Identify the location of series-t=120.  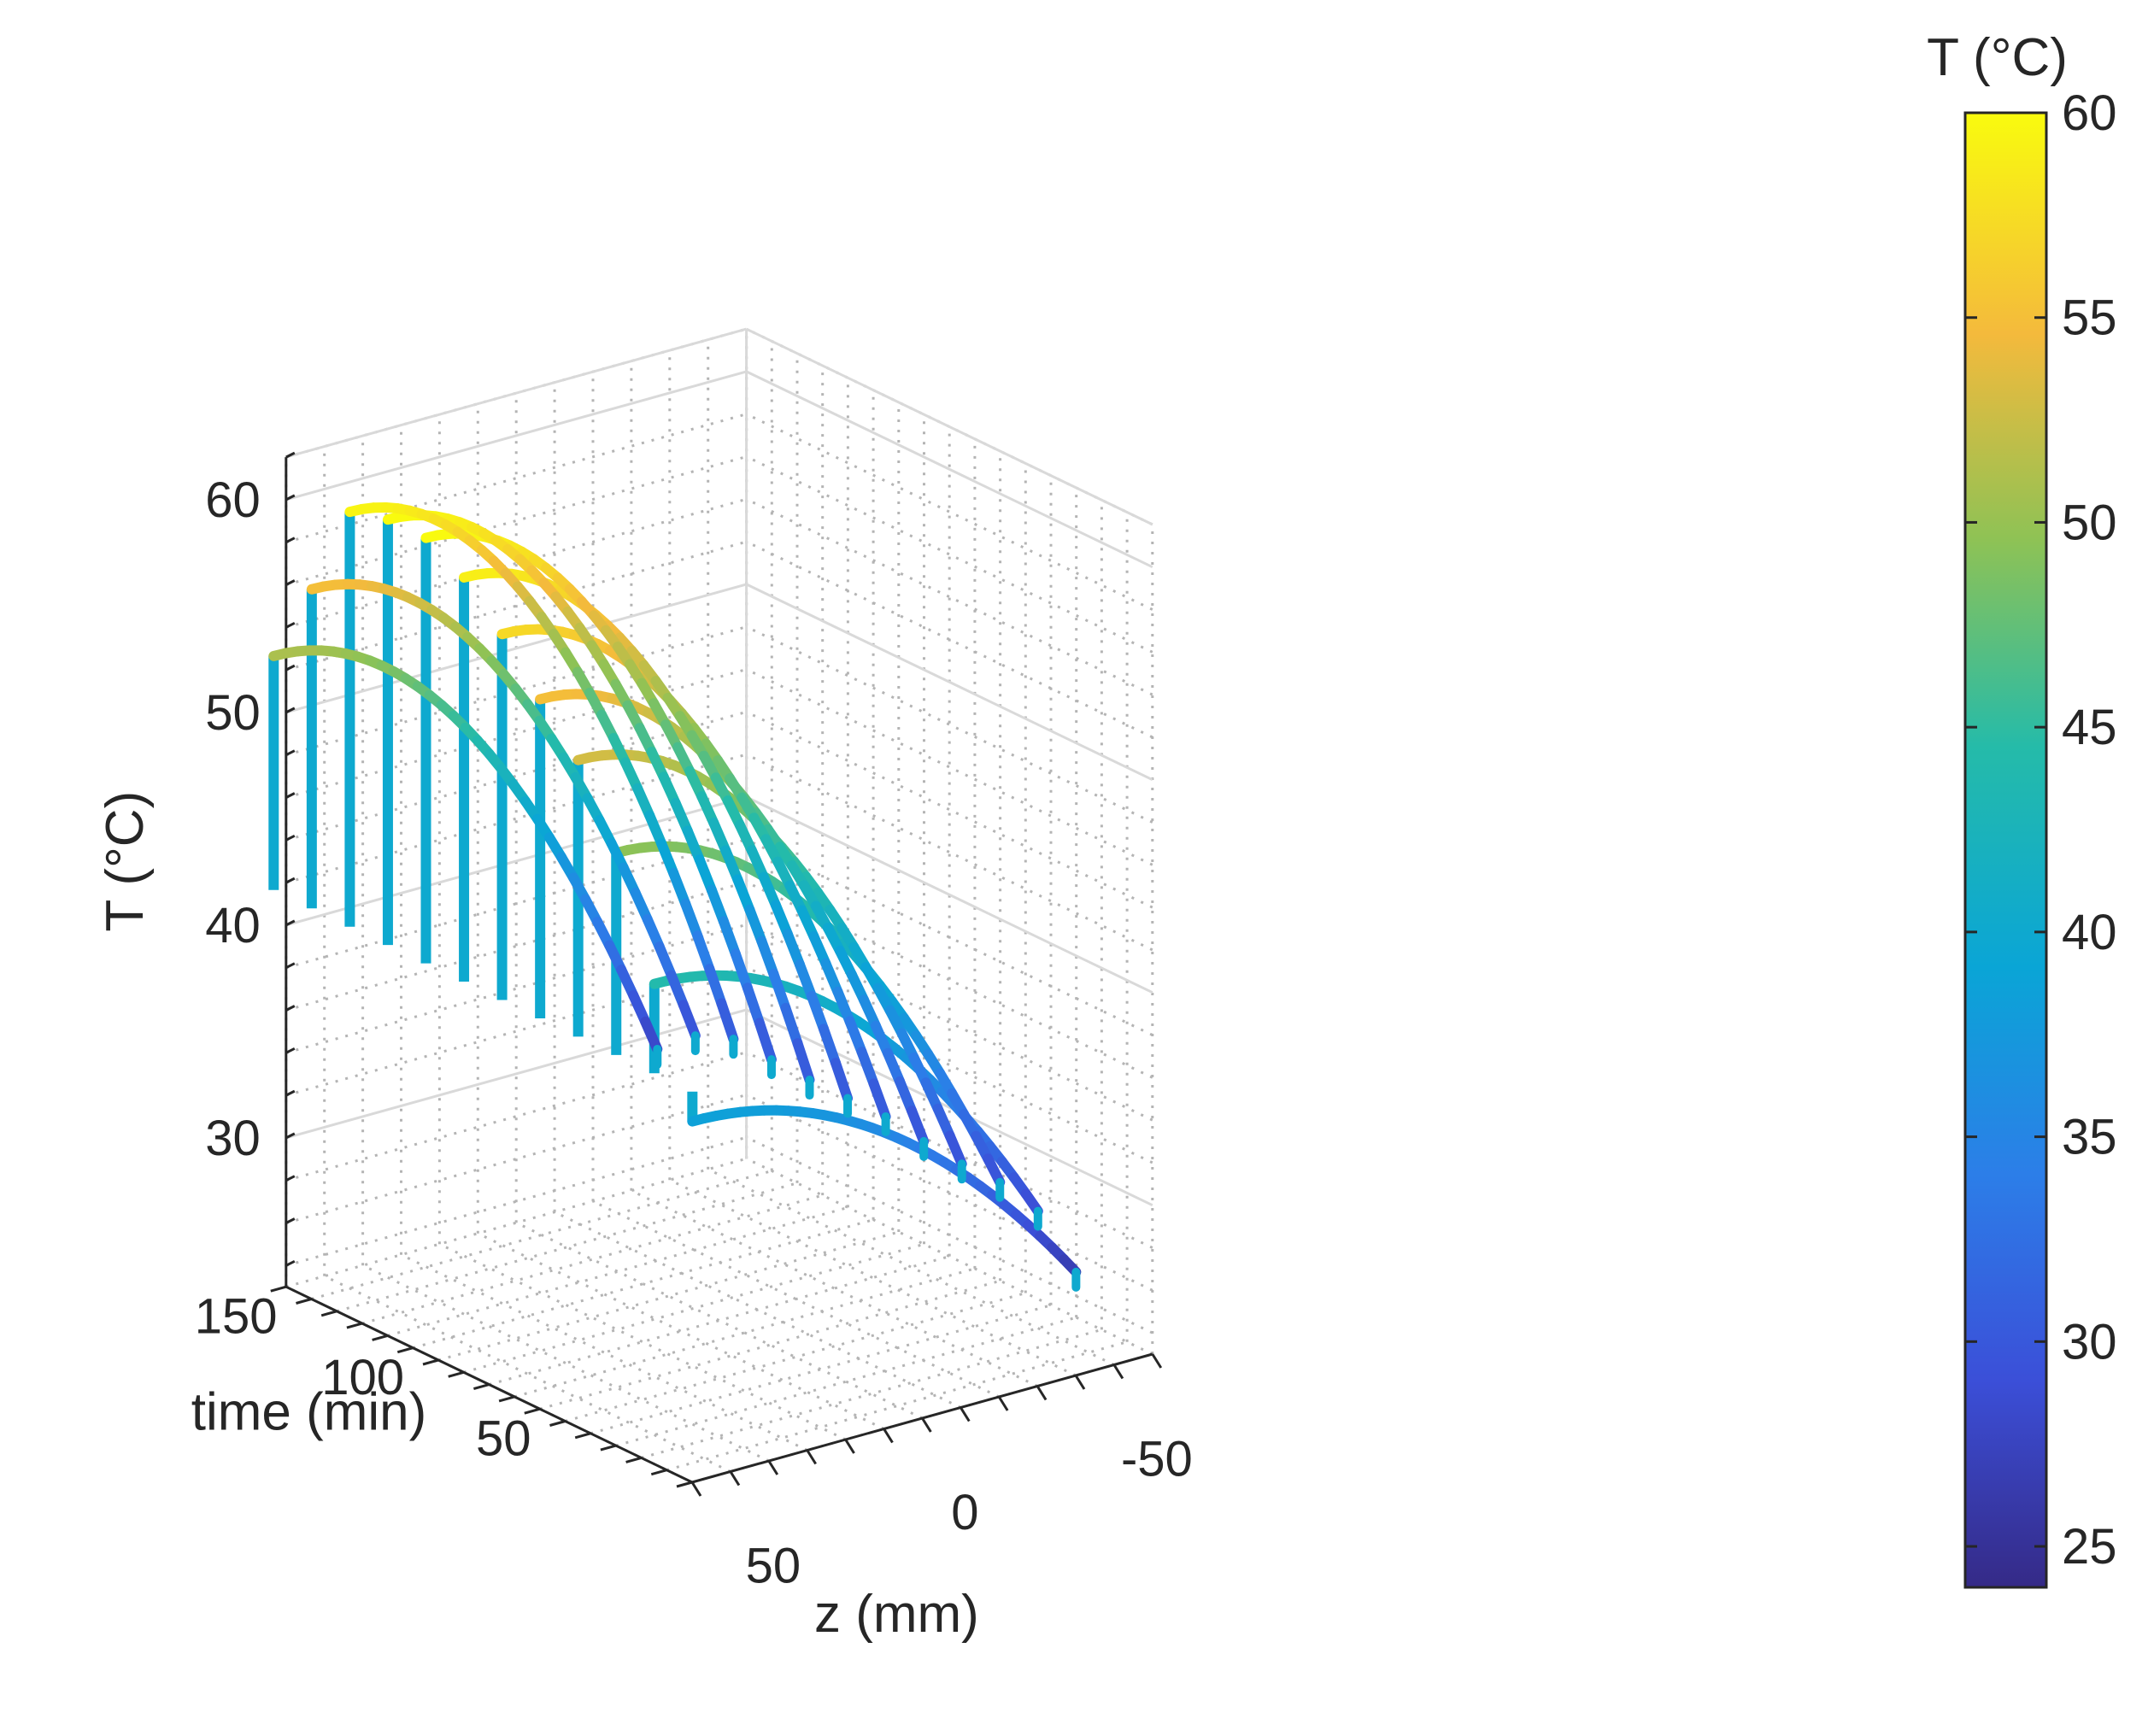
(617, 814).